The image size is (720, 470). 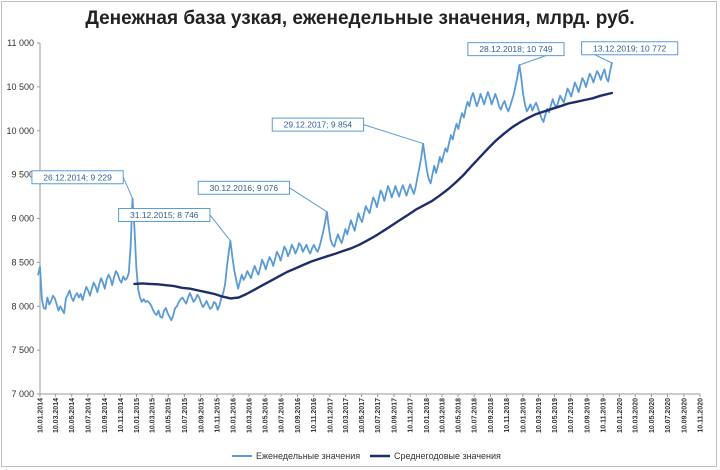 I want to click on y-tick-label: 10 500, so click(x=20, y=87).